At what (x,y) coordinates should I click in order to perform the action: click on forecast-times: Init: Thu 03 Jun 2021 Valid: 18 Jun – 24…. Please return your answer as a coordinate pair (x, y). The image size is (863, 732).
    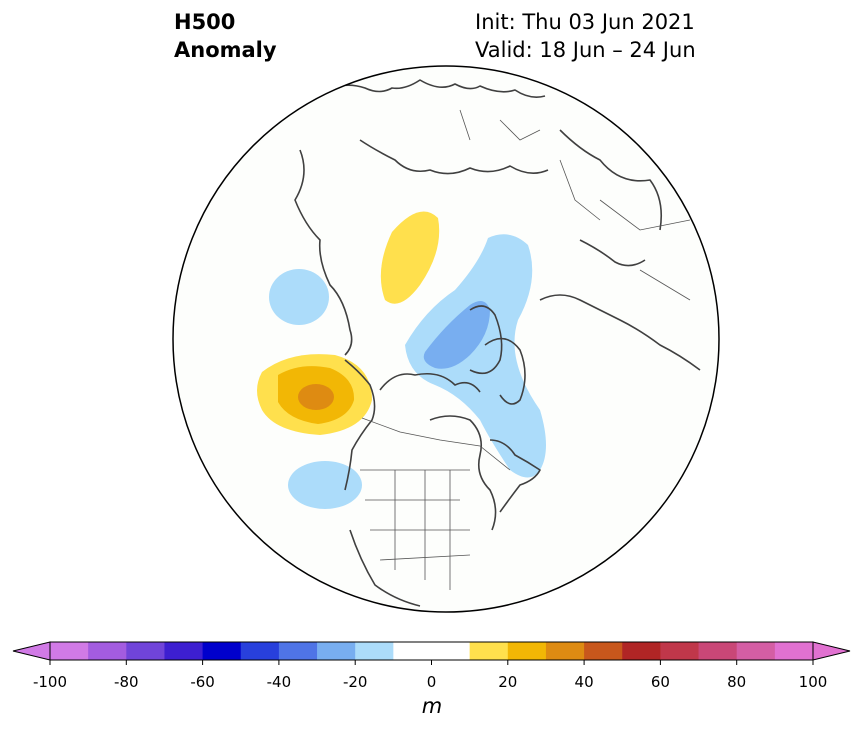
    Looking at the image, I should click on (585, 36).